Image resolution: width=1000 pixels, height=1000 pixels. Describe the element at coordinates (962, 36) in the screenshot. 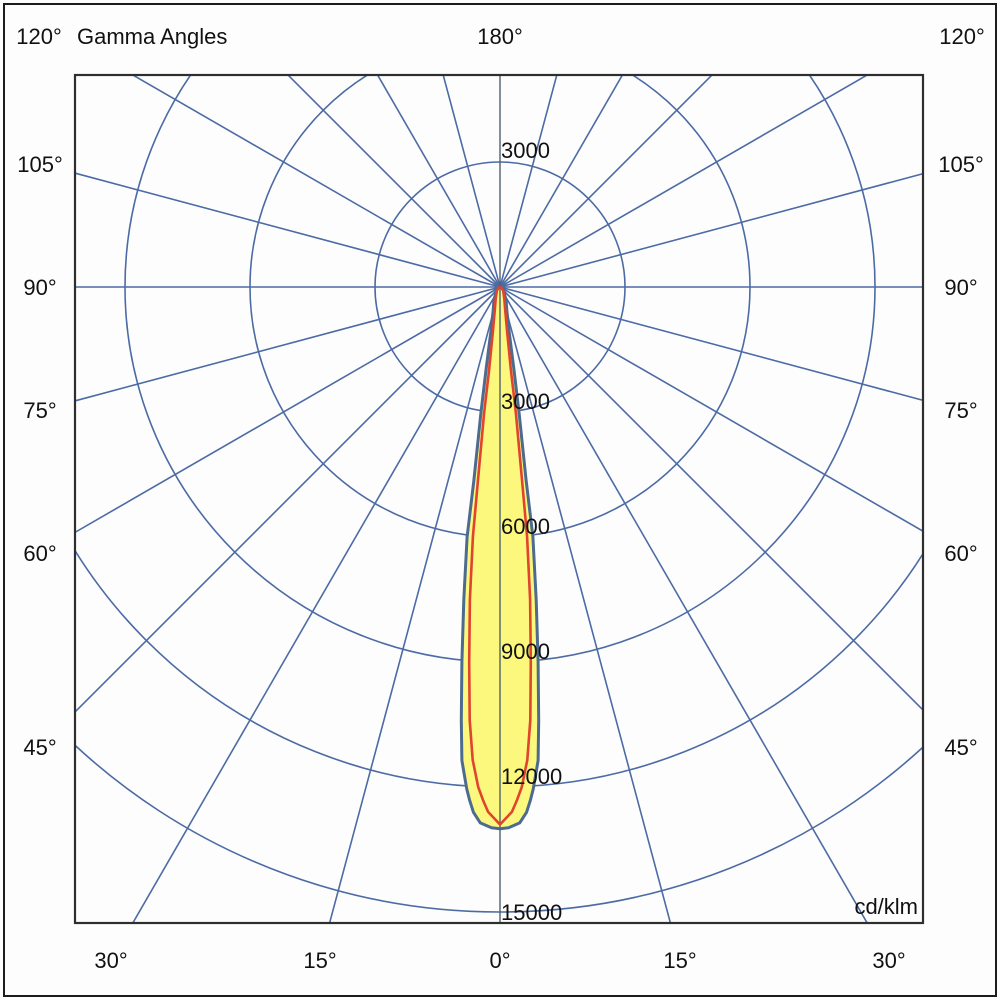

I see `gamma-label-top-right: 120°` at that location.